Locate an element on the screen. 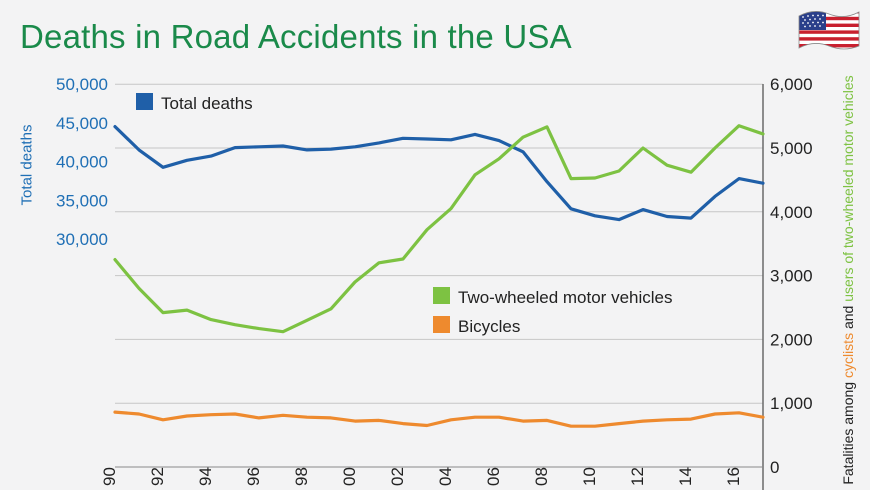 This screenshot has height=490, width=870. left-tick-label: 50,000 is located at coordinates (82, 84).